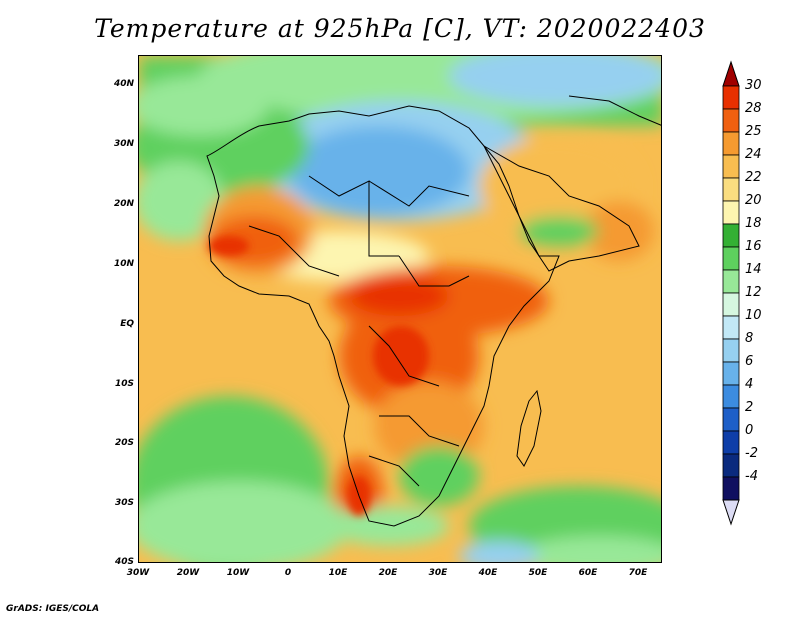 The width and height of the screenshot is (800, 618). What do you see at coordinates (751, 476) in the screenshot?
I see `colorbar-label: -4` at bounding box center [751, 476].